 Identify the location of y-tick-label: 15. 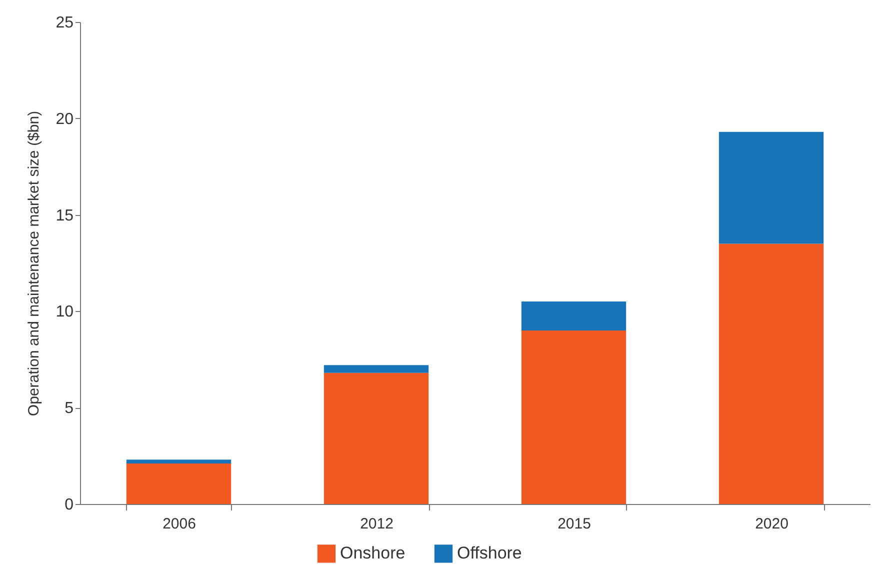
(65, 215).